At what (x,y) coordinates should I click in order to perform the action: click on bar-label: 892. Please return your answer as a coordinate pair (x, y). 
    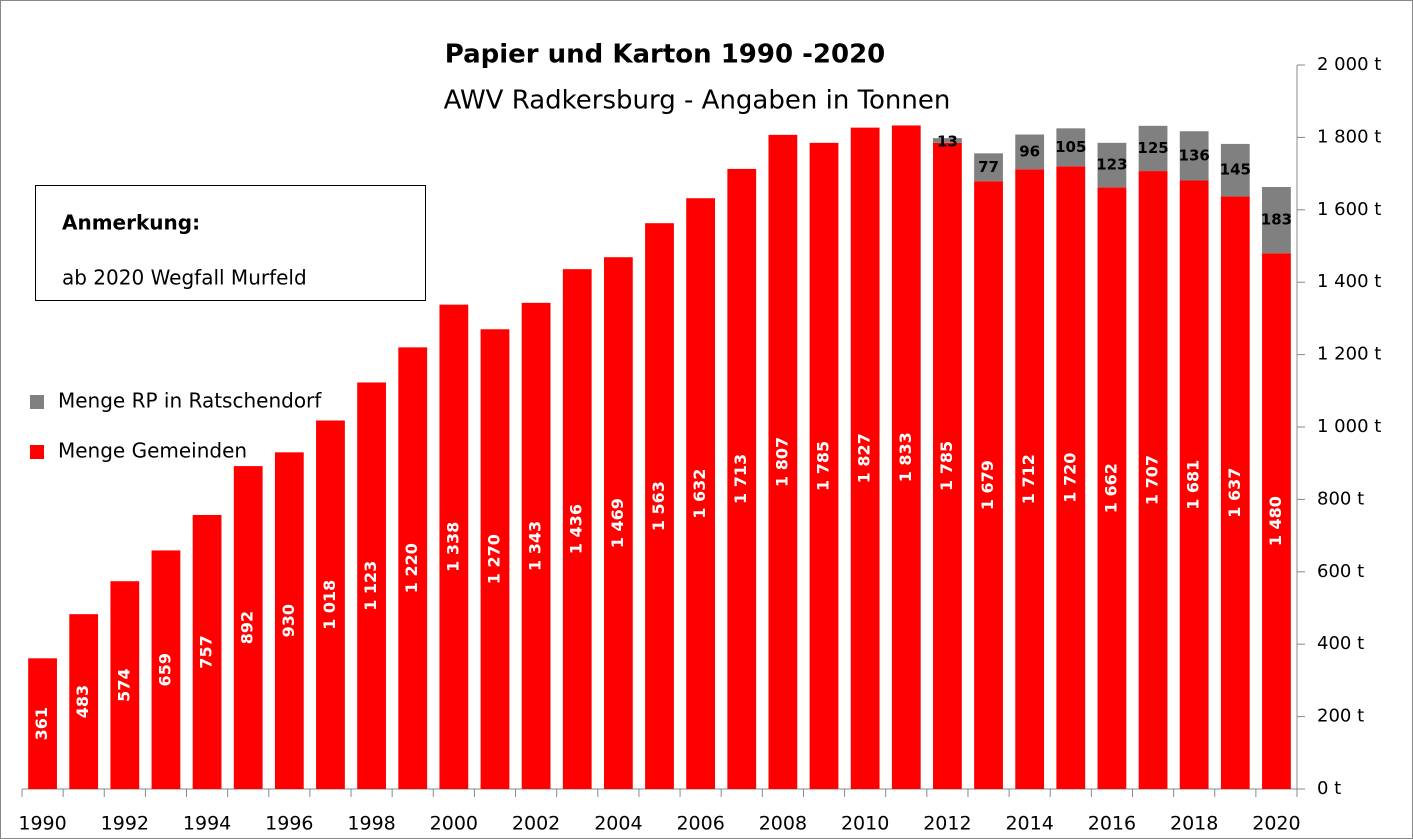
    Looking at the image, I should click on (247, 627).